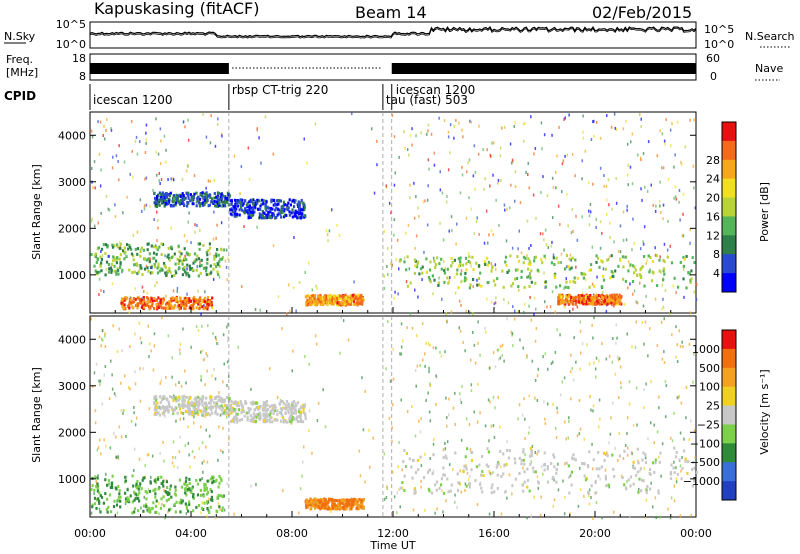 The width and height of the screenshot is (800, 554). What do you see at coordinates (36, 415) in the screenshot?
I see `velocity-ylabel: Slant Range [km]` at bounding box center [36, 415].